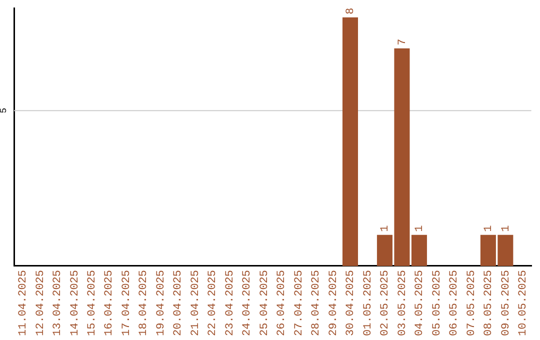 This screenshot has width=540, height=340. Describe the element at coordinates (316, 303) in the screenshot. I see `x-tick-label: 28.04.2025` at that location.